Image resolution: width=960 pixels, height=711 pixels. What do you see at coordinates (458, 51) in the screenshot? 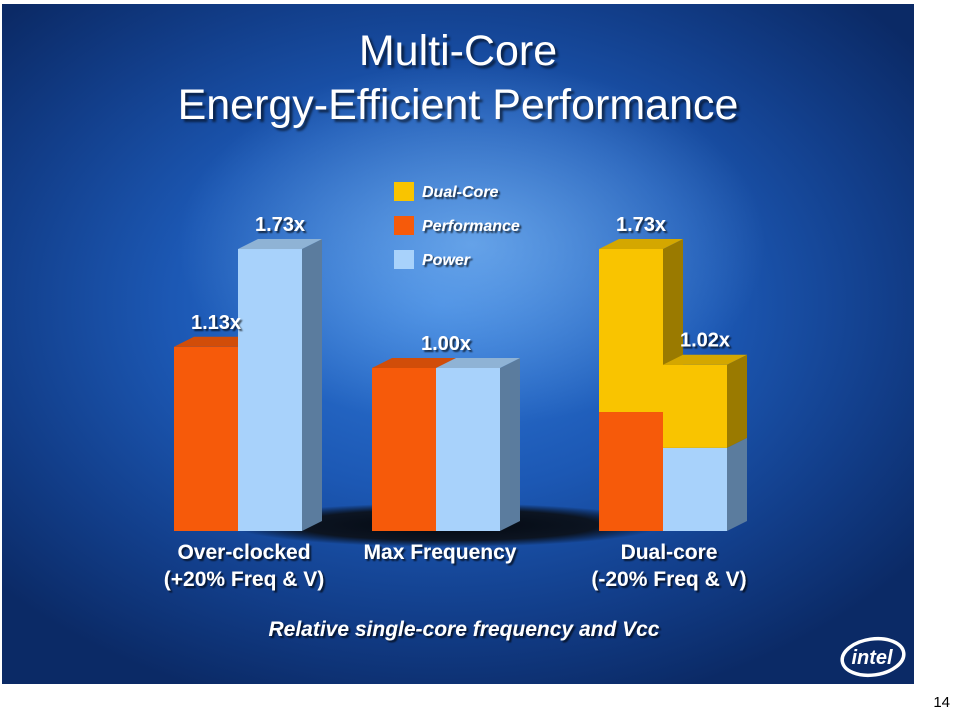
I see `slide-title: Multi-Core` at bounding box center [458, 51].